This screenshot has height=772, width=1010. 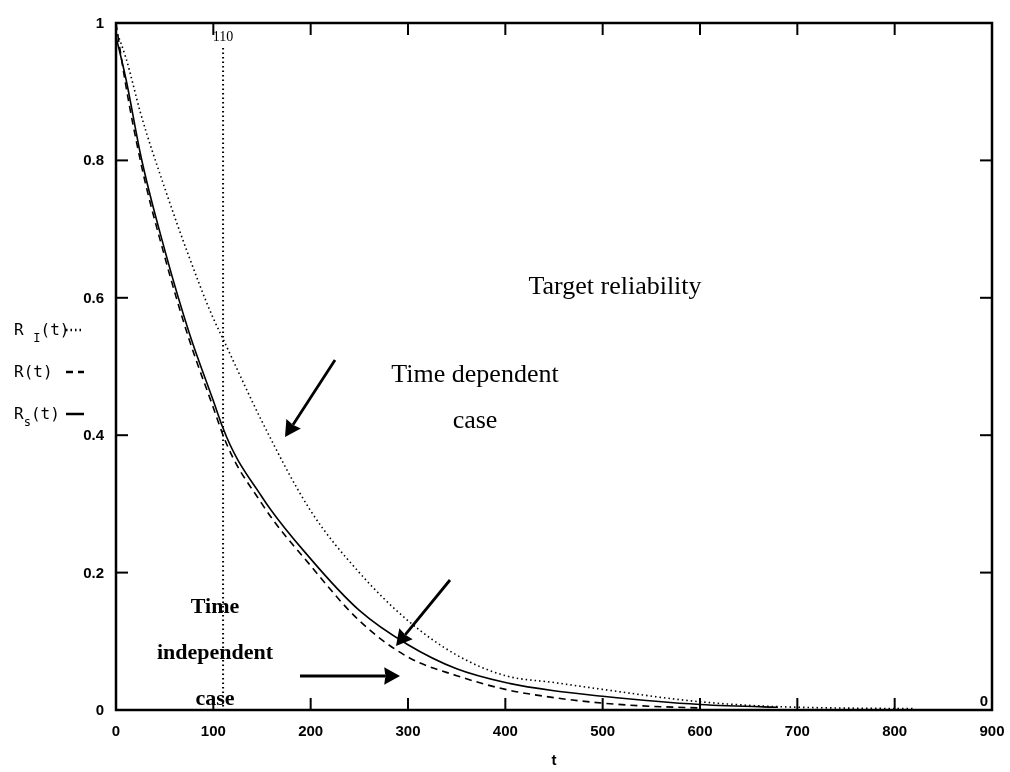 I want to click on y-tick-label: 1, so click(x=99, y=22).